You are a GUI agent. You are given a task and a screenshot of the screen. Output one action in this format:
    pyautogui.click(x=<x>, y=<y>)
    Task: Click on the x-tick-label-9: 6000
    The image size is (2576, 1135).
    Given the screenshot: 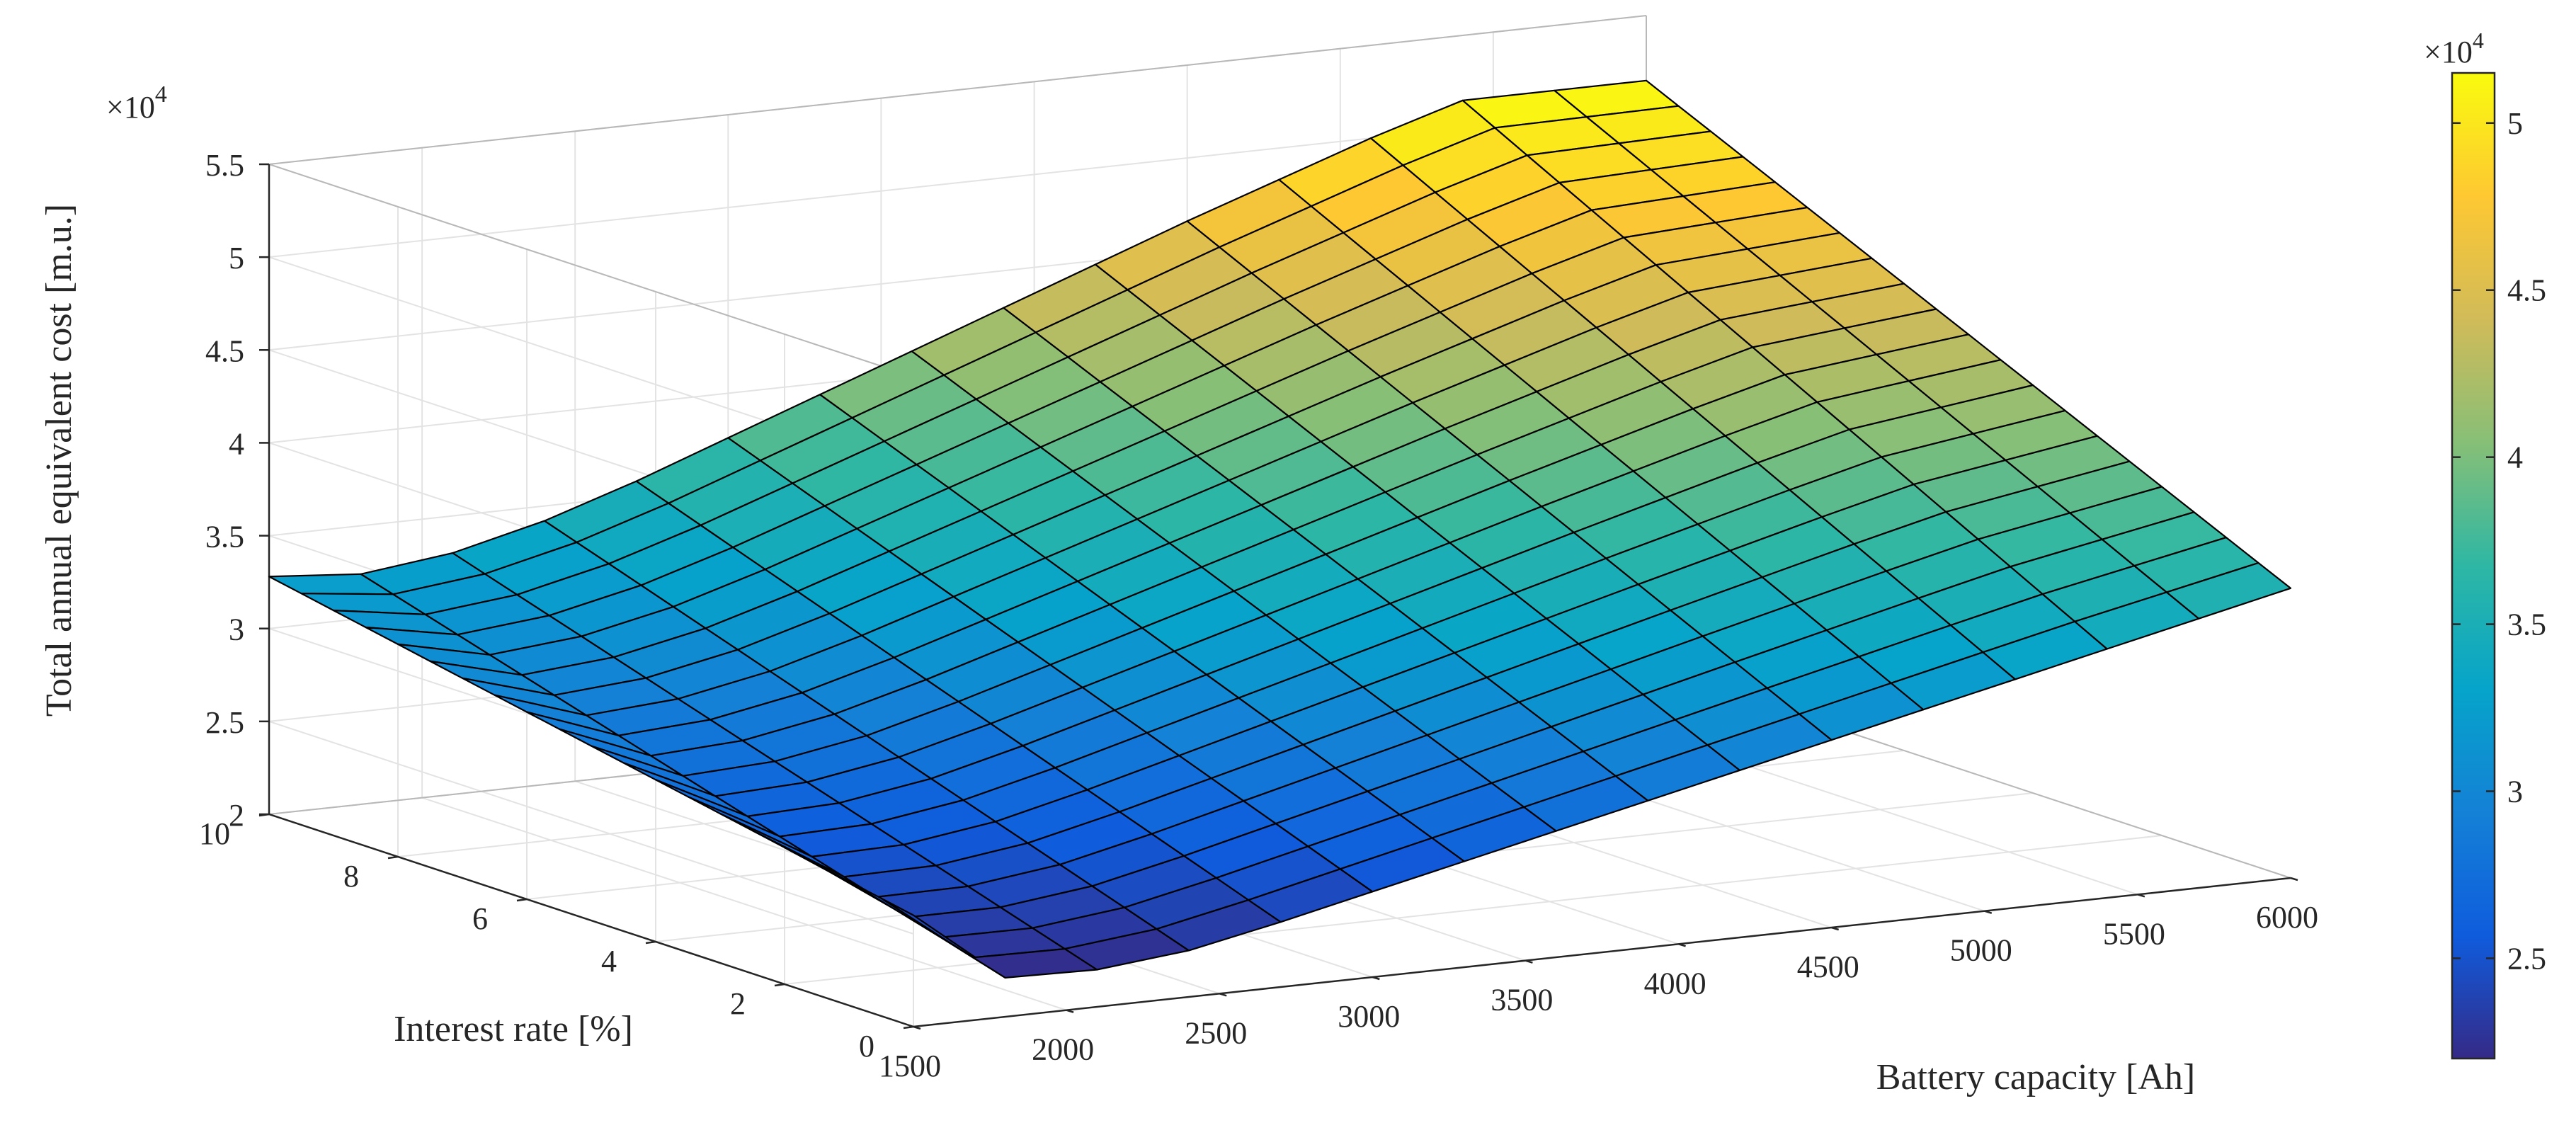 What is the action you would take?
    pyautogui.click(x=2287, y=917)
    